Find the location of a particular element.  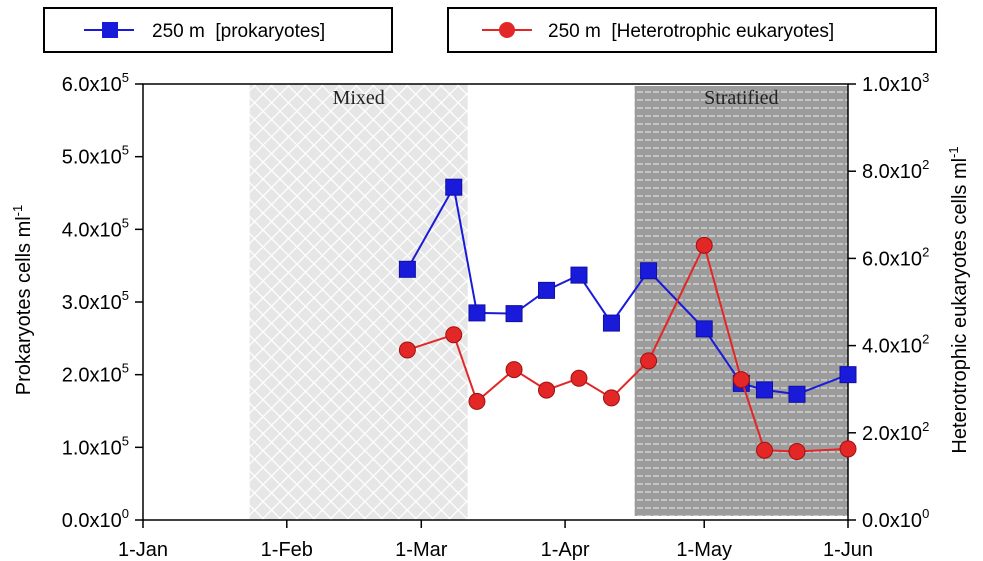

legend-label-eukaryotes: 250 m [Heterotrophic eukaryotes] is located at coordinates (691, 31).